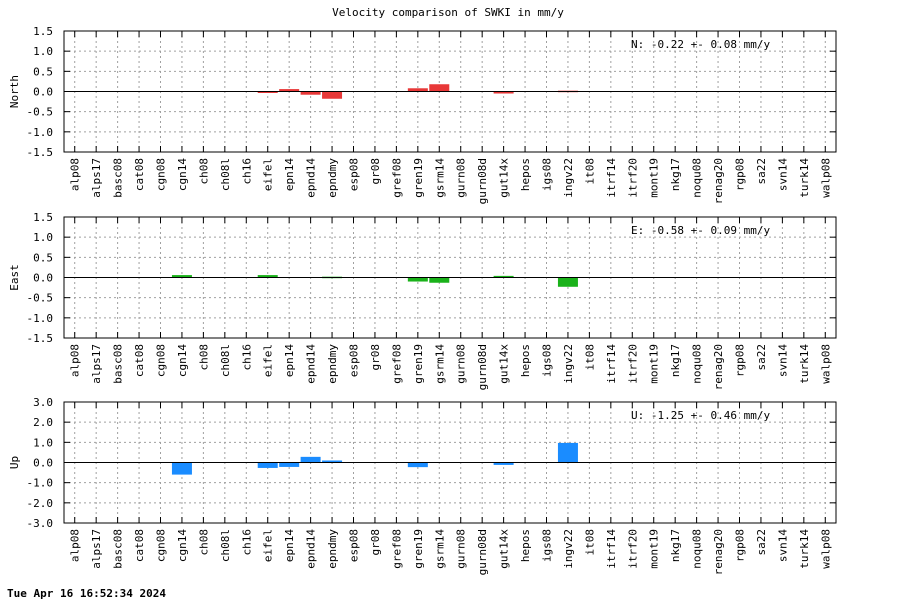  Describe the element at coordinates (611, 364) in the screenshot. I see `panel-2-category-label: itrf14` at that location.